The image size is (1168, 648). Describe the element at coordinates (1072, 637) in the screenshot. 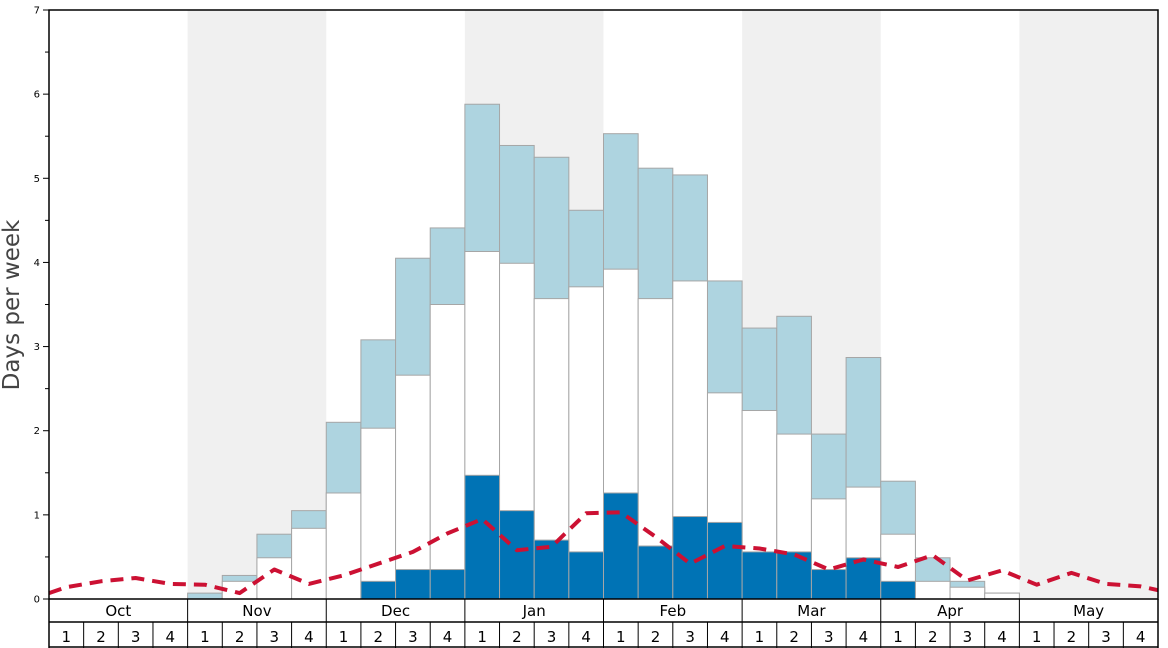

I see `week-label-may-2: 2` at that location.